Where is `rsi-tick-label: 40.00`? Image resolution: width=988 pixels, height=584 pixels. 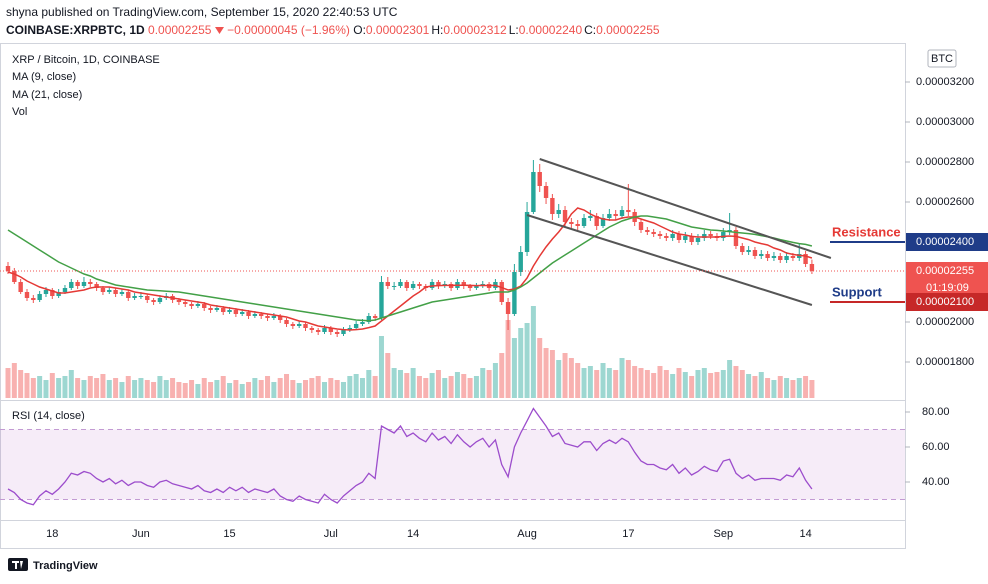 rsi-tick-label: 40.00 is located at coordinates (936, 482).